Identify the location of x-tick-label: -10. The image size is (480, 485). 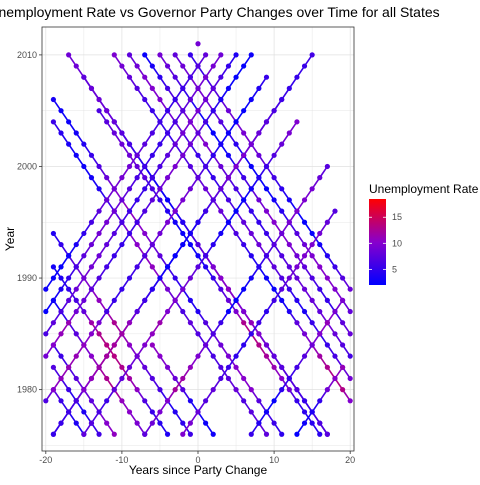
(121, 460).